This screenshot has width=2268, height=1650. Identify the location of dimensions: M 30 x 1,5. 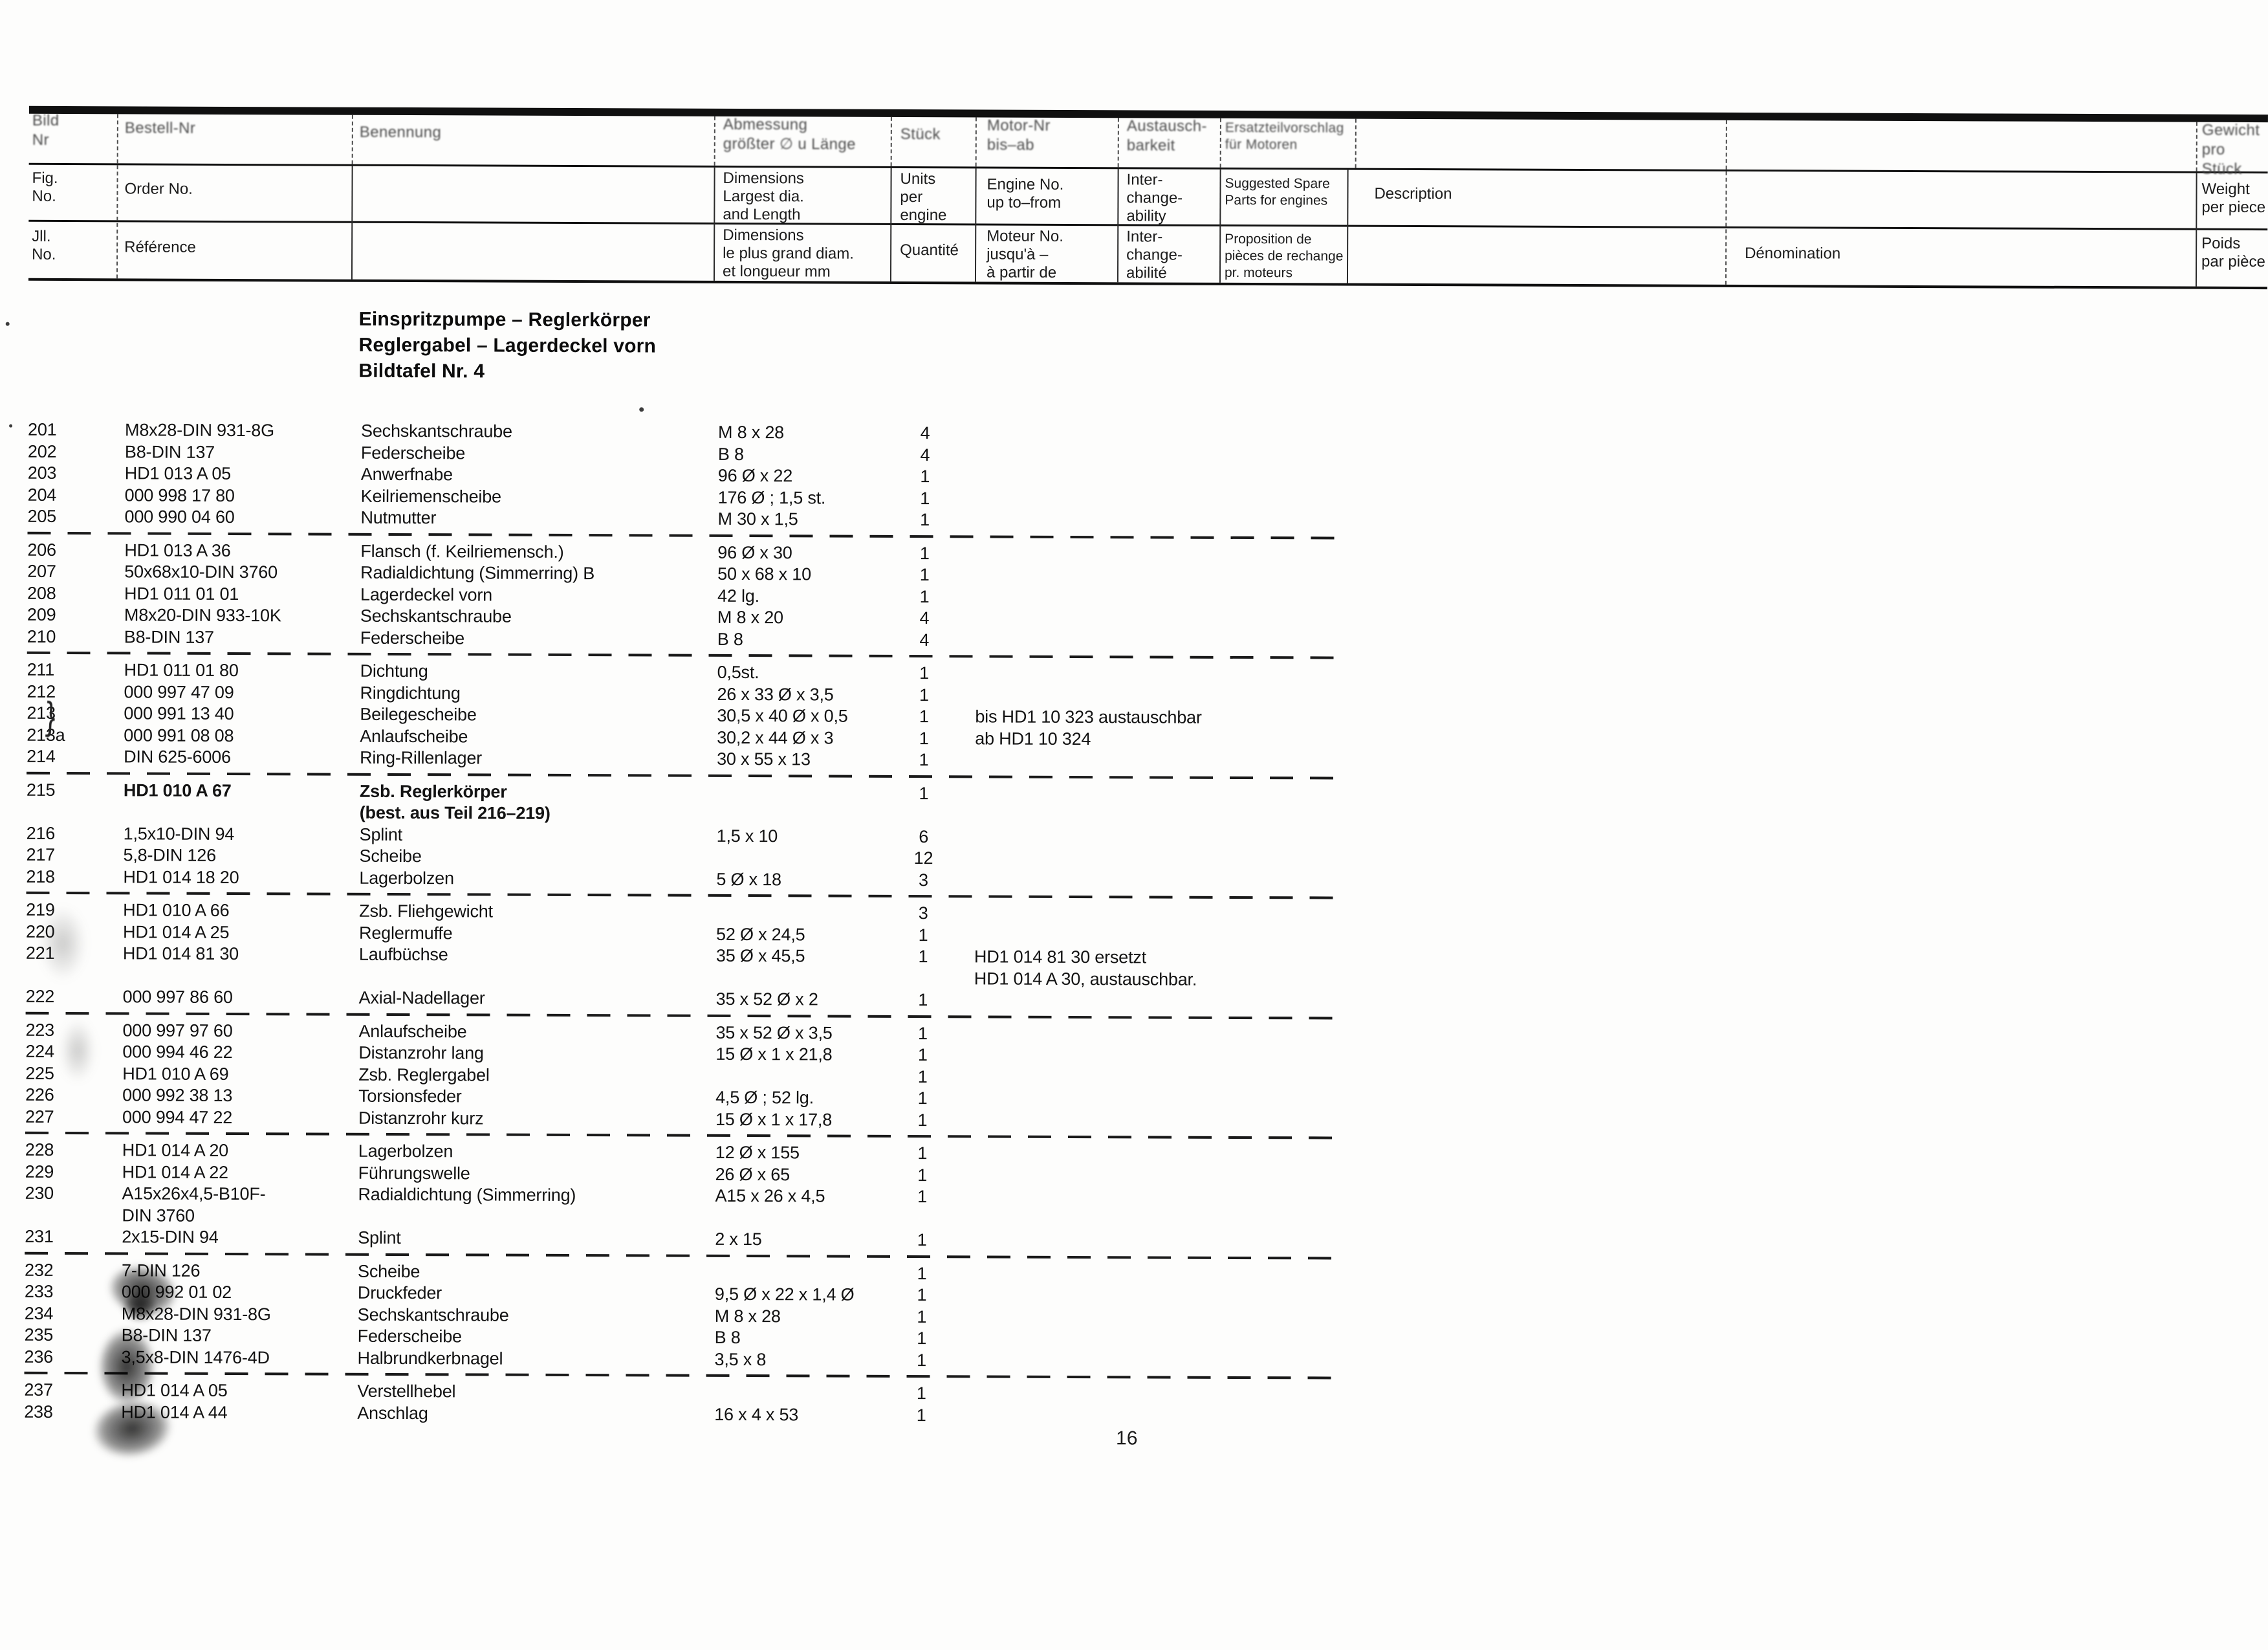
(757, 519).